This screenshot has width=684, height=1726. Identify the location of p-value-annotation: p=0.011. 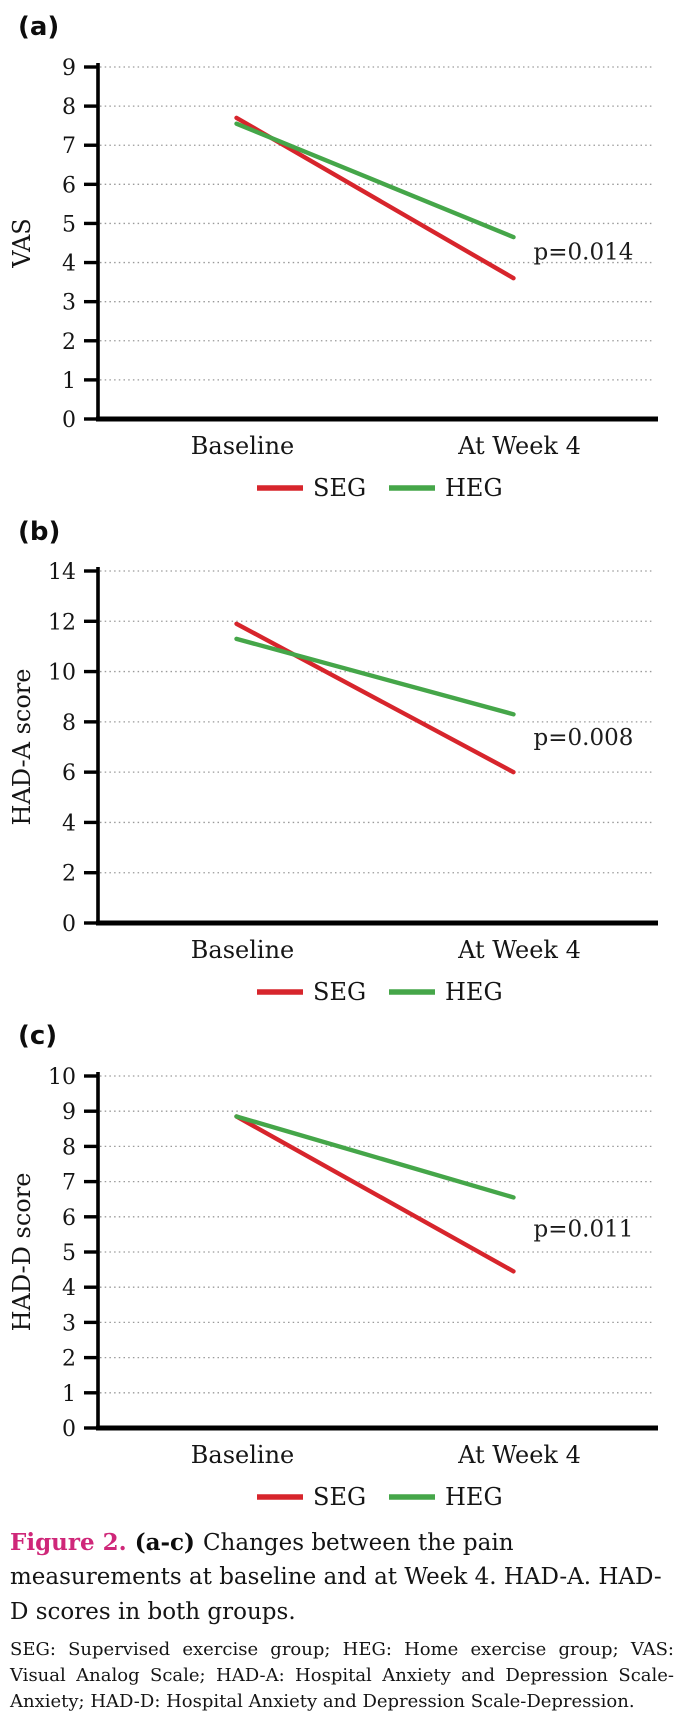
(584, 1229).